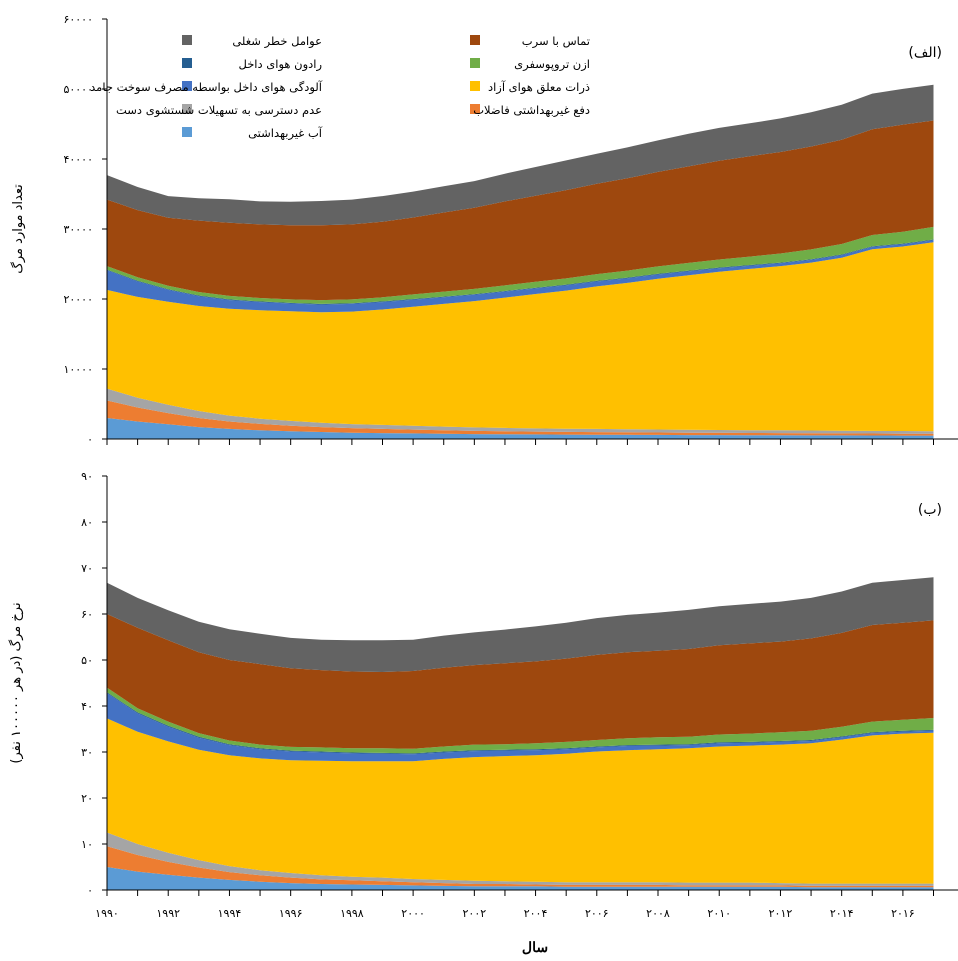 The image size is (958, 961). I want to click on y-axis-title: تعداد موارد مرگ, so click(17, 229).